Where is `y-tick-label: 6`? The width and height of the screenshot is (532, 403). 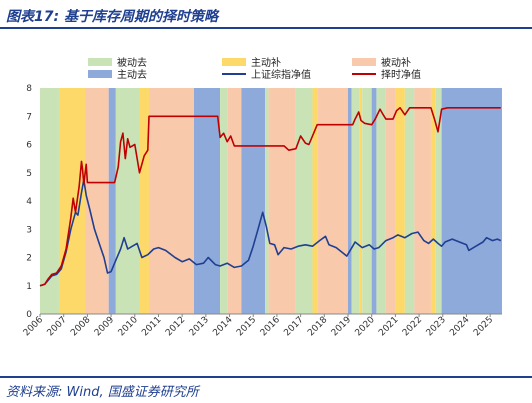 y-tick-label: 6 is located at coordinates (29, 146).